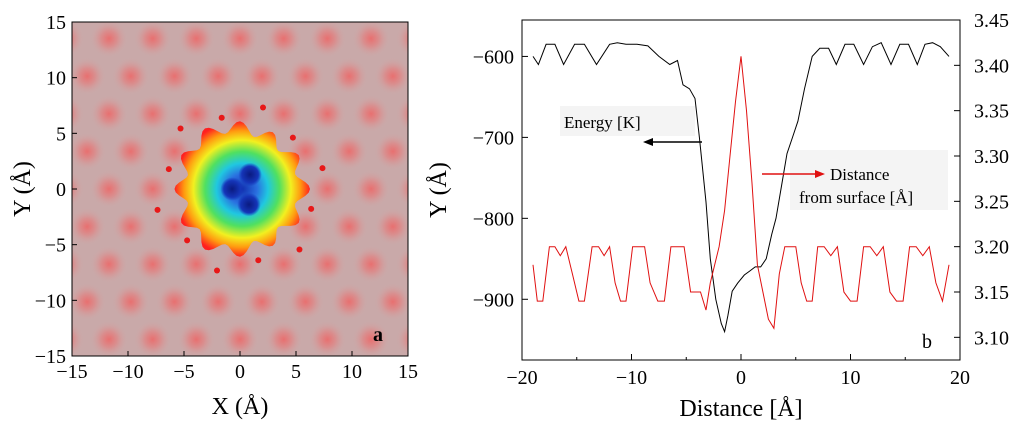 This screenshot has width=1024, height=423. Describe the element at coordinates (61, 190) in the screenshot. I see `y-tick-label: 0` at that location.